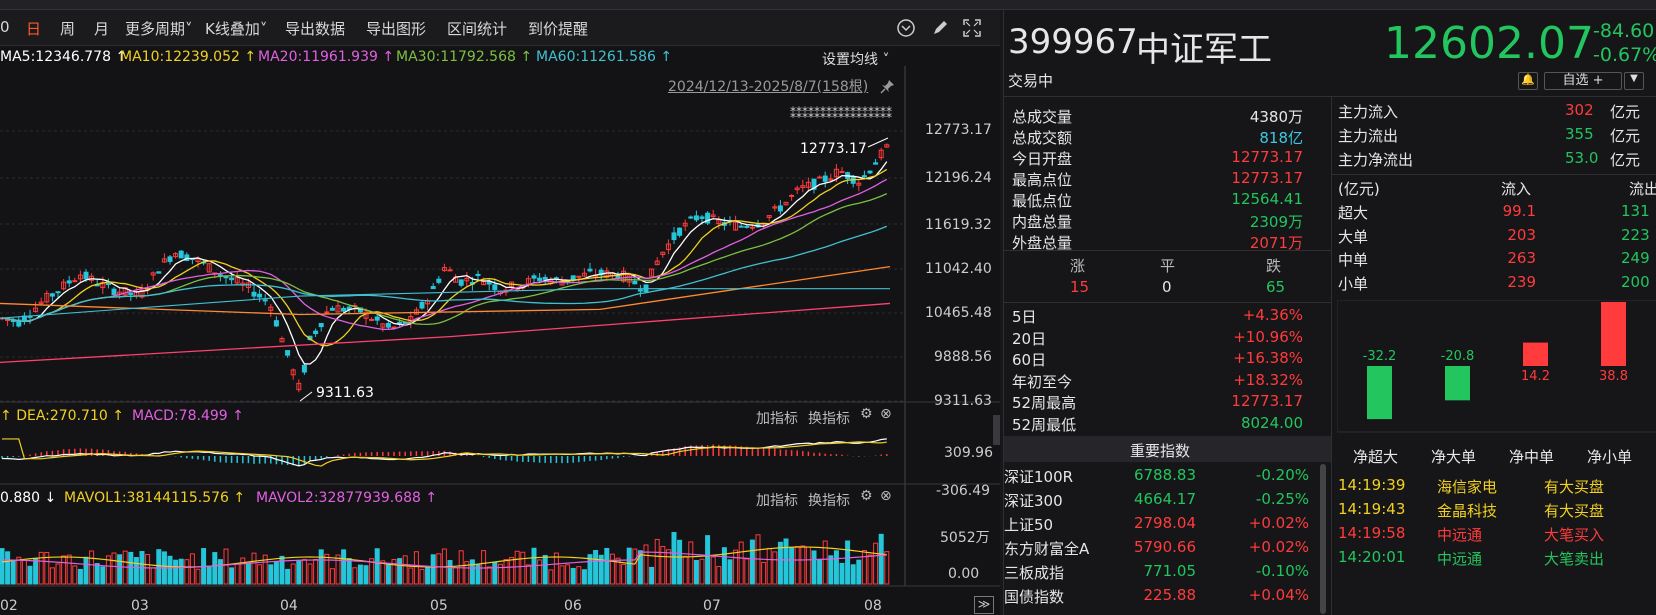 This screenshot has height=615, width=1656. I want to click on kline-overlay-dropdown: K线叠加˅, so click(236, 28).